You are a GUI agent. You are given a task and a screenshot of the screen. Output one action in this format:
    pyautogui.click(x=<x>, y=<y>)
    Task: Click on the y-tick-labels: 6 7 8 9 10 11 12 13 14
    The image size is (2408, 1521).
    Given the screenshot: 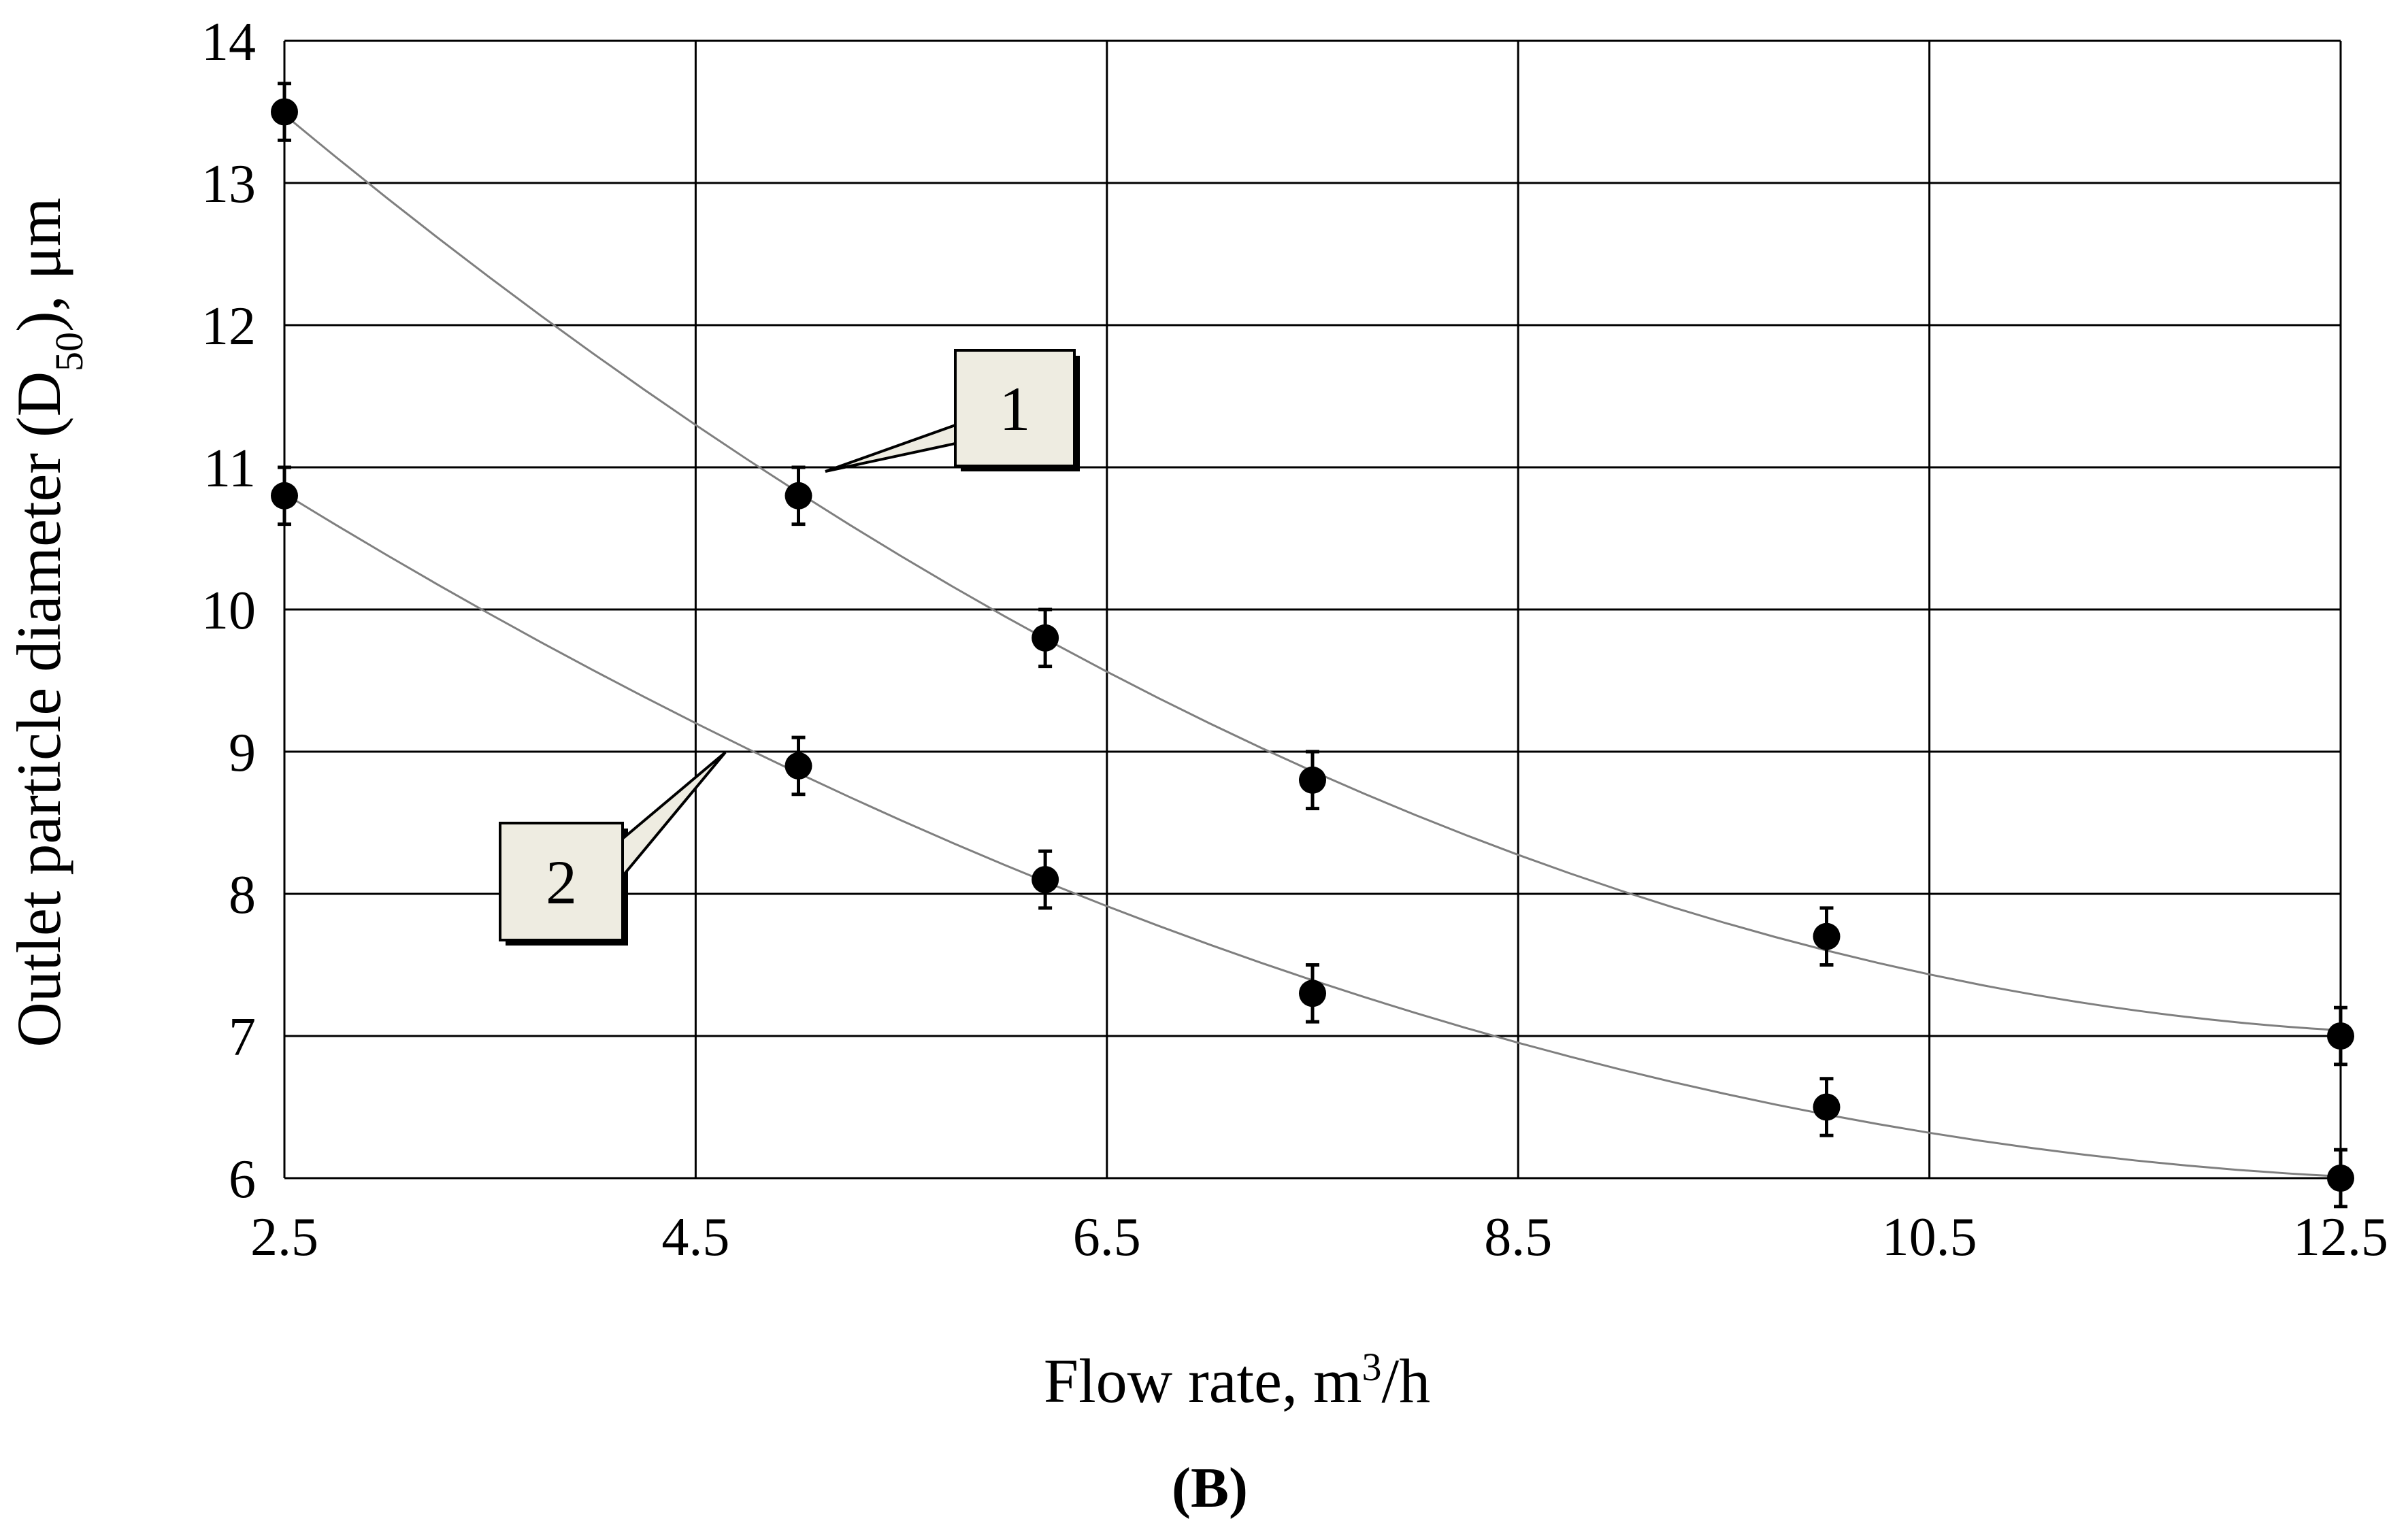 What is the action you would take?
    pyautogui.click(x=229, y=610)
    